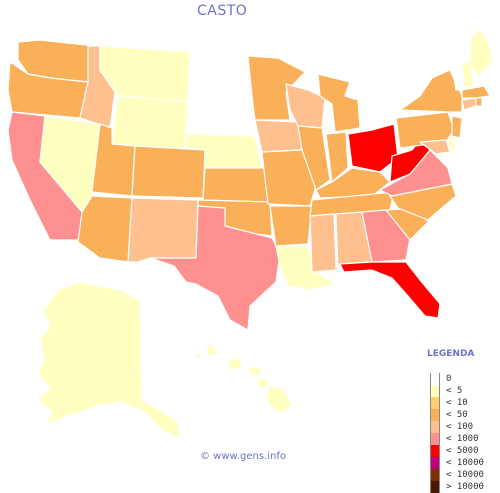 This screenshot has width=500, height=493. What do you see at coordinates (306, 268) in the screenshot?
I see `state-louisiana` at bounding box center [306, 268].